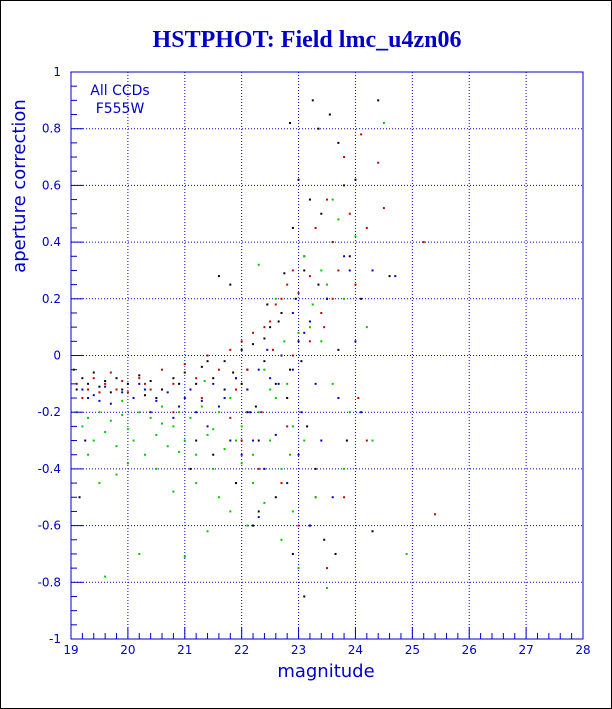  What do you see at coordinates (51, 129) in the screenshot?
I see `y-tick-label: 0.8` at bounding box center [51, 129].